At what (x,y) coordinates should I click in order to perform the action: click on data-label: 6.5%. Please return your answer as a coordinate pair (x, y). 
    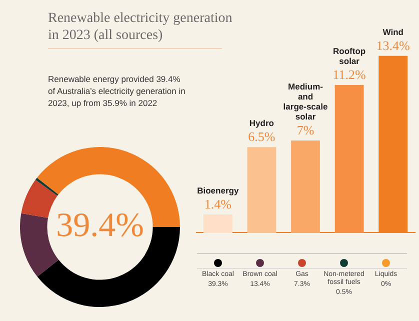
    Looking at the image, I should click on (262, 136).